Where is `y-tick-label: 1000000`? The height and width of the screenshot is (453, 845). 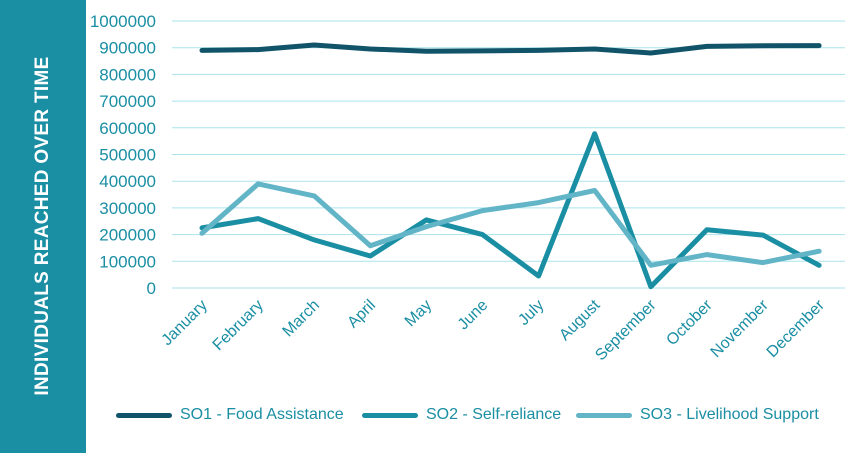 y-tick-label: 1000000 is located at coordinates (123, 21).